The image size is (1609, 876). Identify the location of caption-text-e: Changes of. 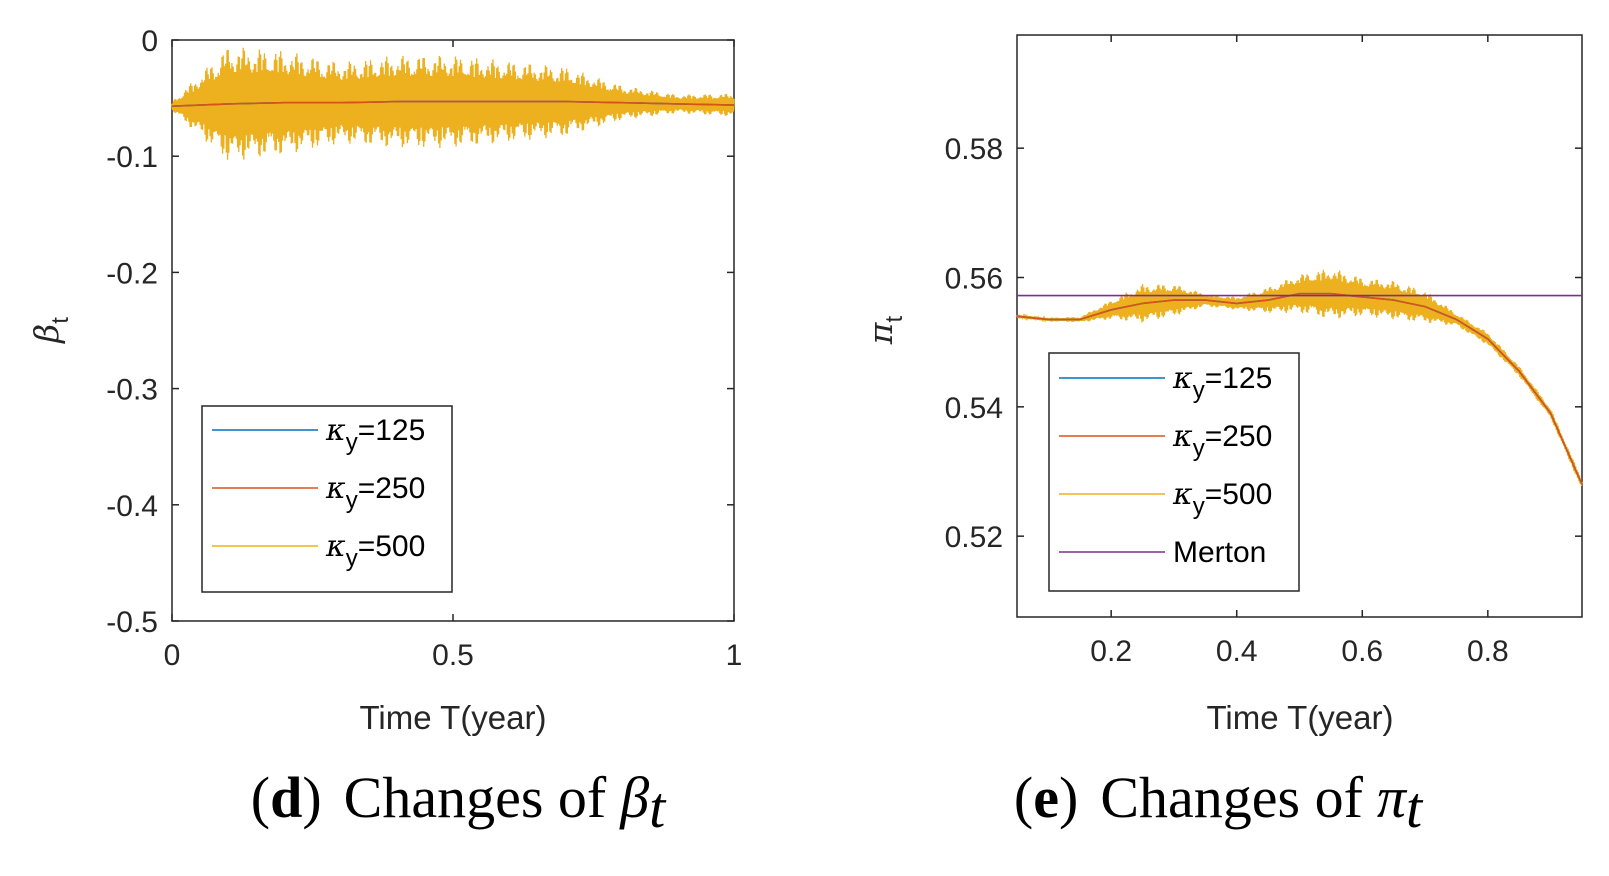
(1231, 797).